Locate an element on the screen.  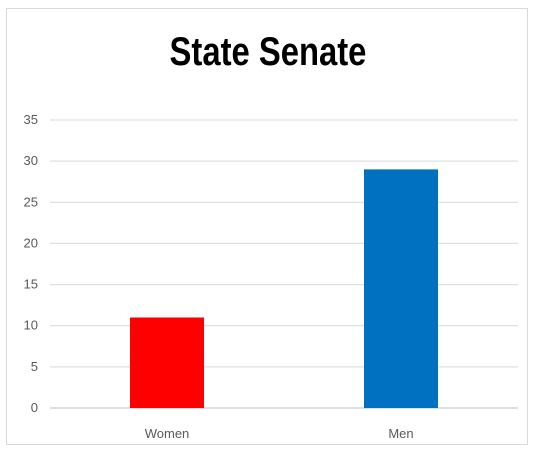
y-tick-label: 20 is located at coordinates (31, 242).